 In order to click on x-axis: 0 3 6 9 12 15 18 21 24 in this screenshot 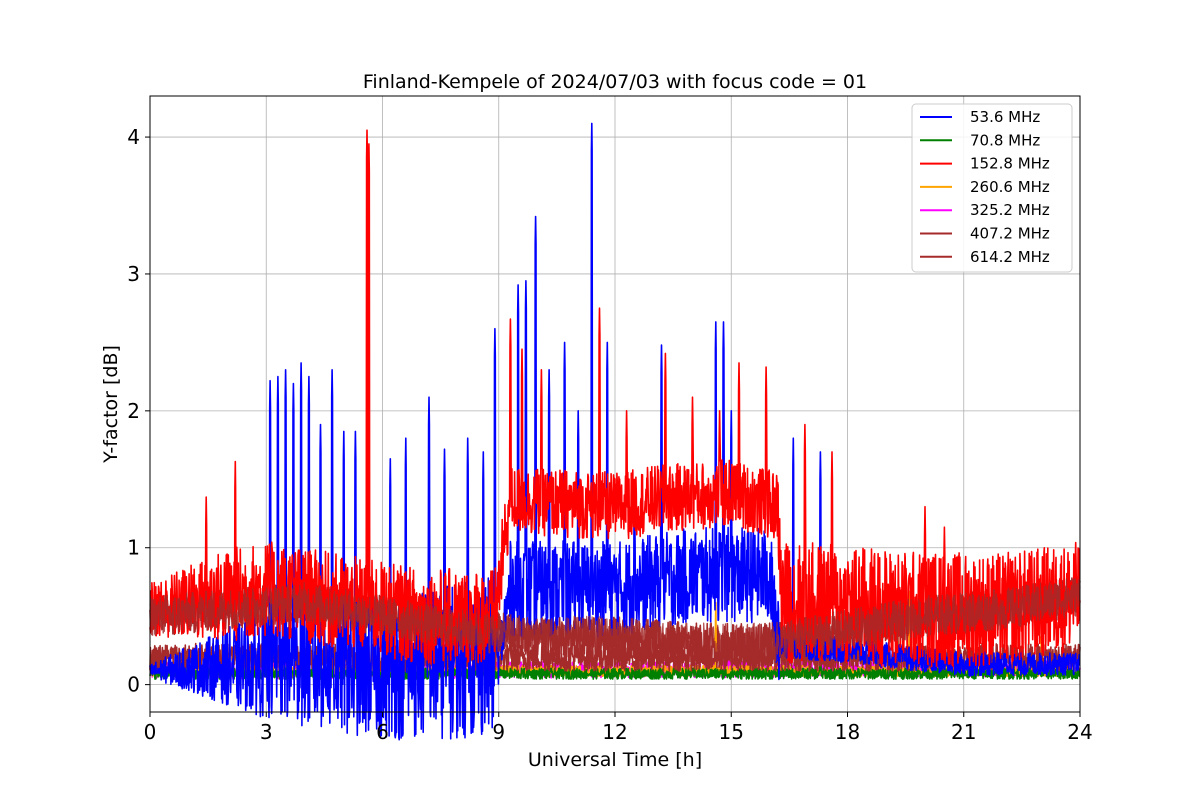, I will do `click(618, 728)`.